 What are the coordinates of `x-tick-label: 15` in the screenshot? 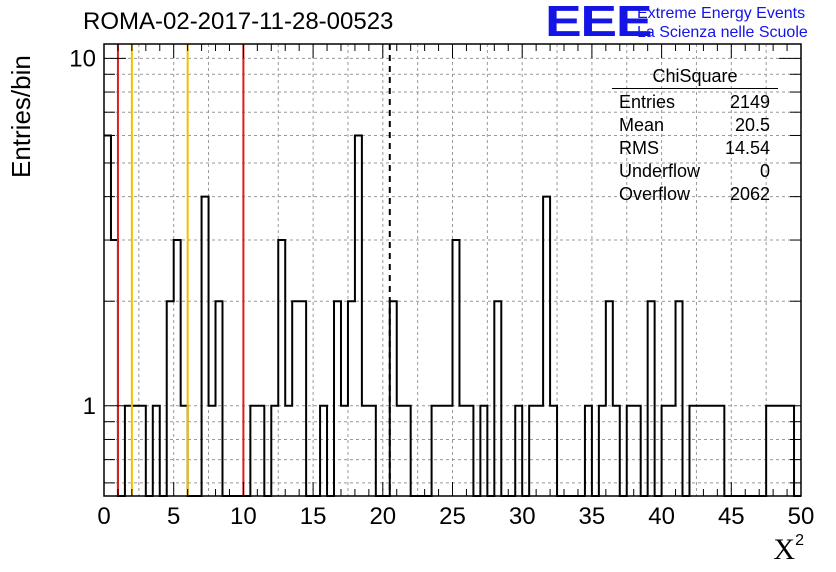 It's located at (313, 516).